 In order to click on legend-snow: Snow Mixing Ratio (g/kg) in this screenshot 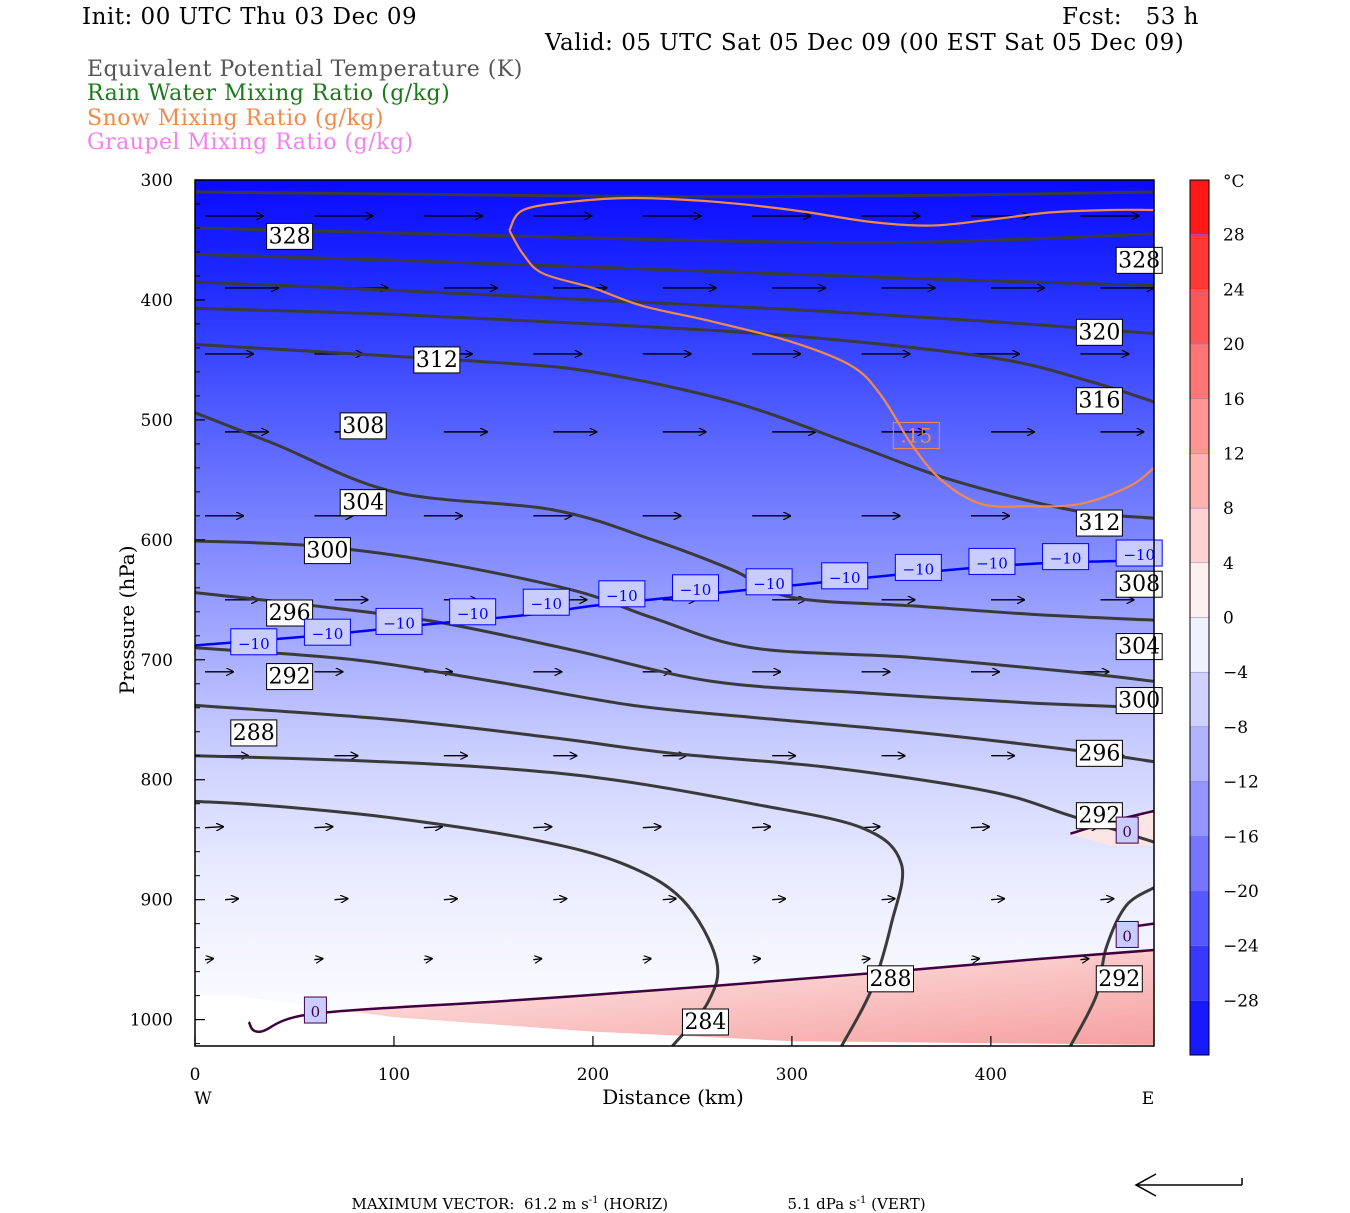, I will do `click(235, 118)`.